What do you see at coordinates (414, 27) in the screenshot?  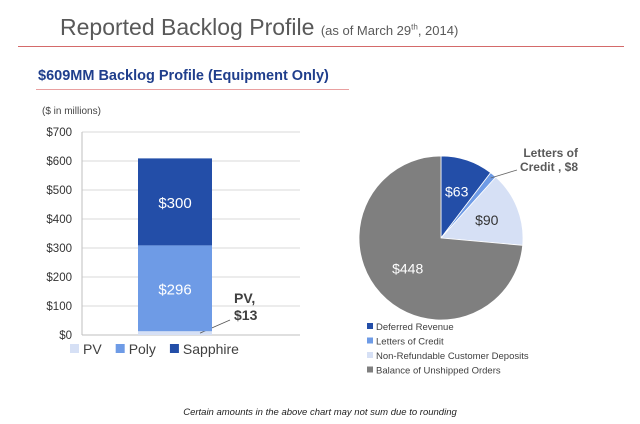 I see `as-of-sup: th` at bounding box center [414, 27].